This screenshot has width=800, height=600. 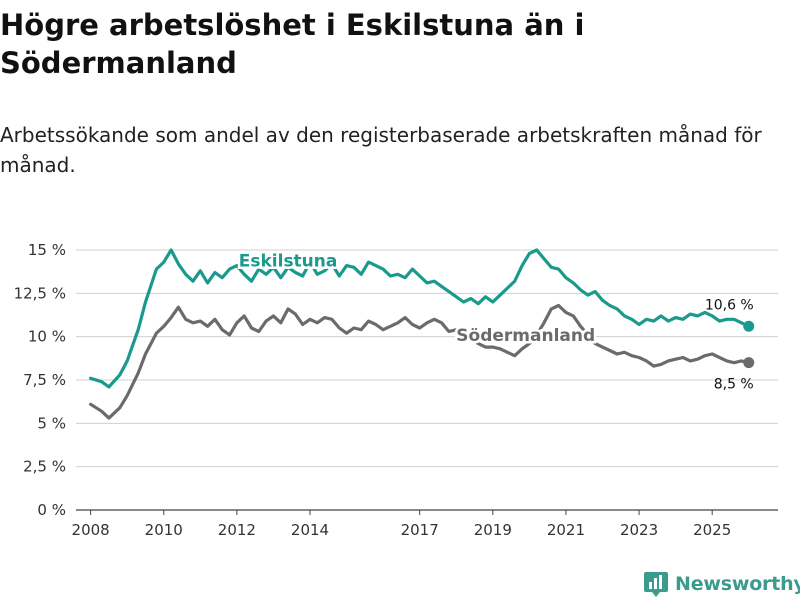 What do you see at coordinates (566, 530) in the screenshot?
I see `x-tick-label: 2021` at bounding box center [566, 530].